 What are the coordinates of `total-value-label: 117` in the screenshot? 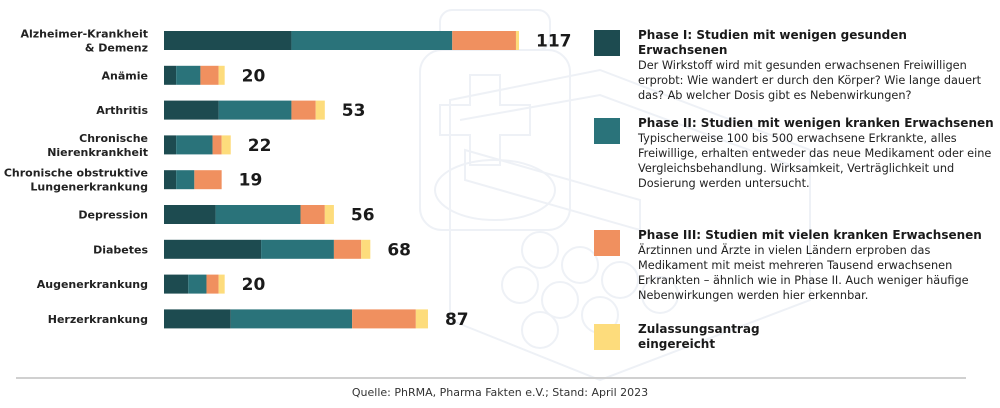 It's located at (554, 42).